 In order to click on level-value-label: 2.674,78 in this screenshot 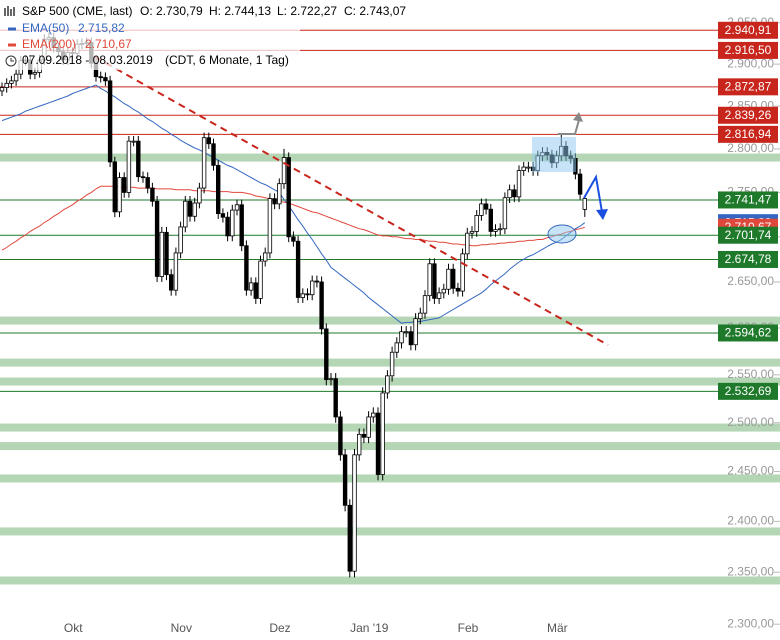, I will do `click(748, 259)`.